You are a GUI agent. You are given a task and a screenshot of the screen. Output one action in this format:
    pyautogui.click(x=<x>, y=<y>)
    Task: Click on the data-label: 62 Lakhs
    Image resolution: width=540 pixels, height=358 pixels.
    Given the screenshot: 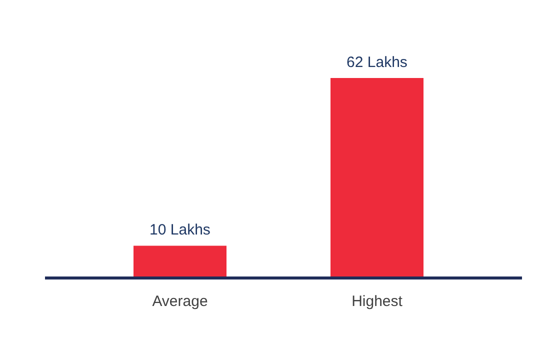 What is the action you would take?
    pyautogui.click(x=377, y=62)
    